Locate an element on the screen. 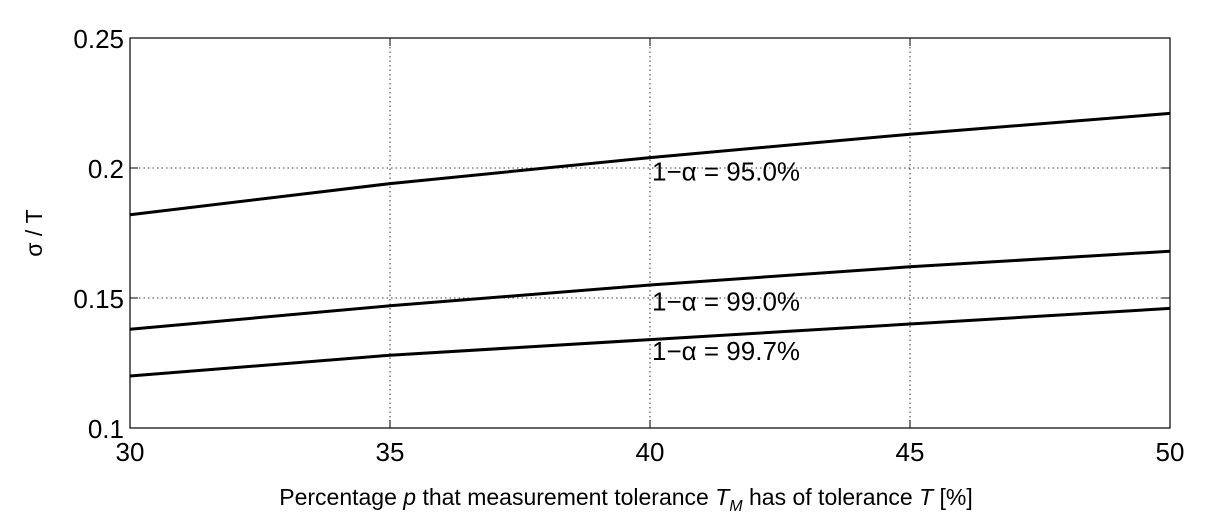 Image resolution: width=1209 pixels, height=521 pixels. series-annotation: 1−α = 99.7% is located at coordinates (726, 351).